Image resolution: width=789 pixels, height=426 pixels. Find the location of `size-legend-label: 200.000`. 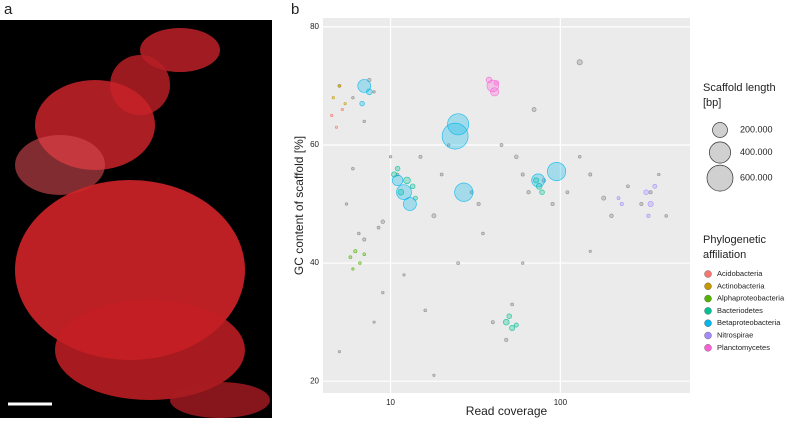

size-legend-label: 200.000 is located at coordinates (756, 129).